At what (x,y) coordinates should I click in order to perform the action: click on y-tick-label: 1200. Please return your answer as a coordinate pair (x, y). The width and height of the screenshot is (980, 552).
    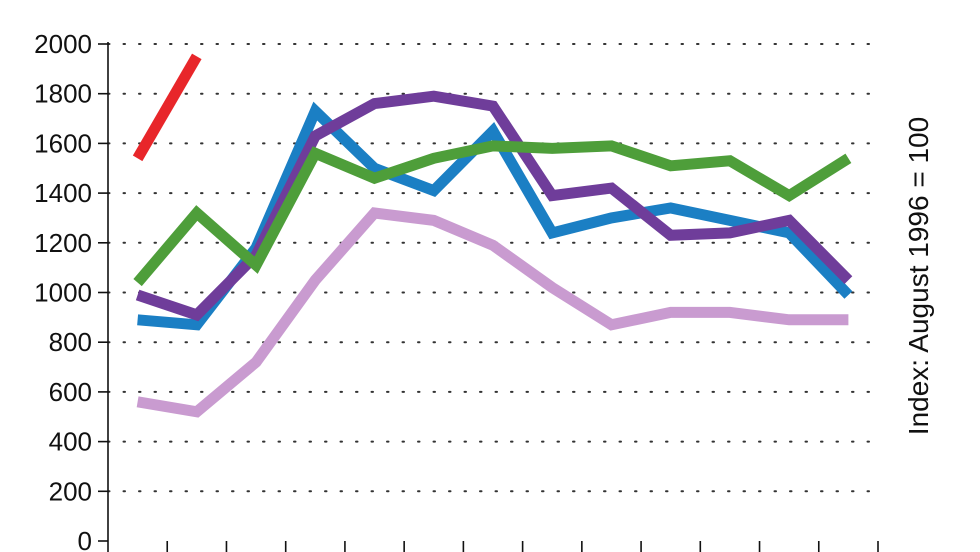
    Looking at the image, I should click on (63, 243).